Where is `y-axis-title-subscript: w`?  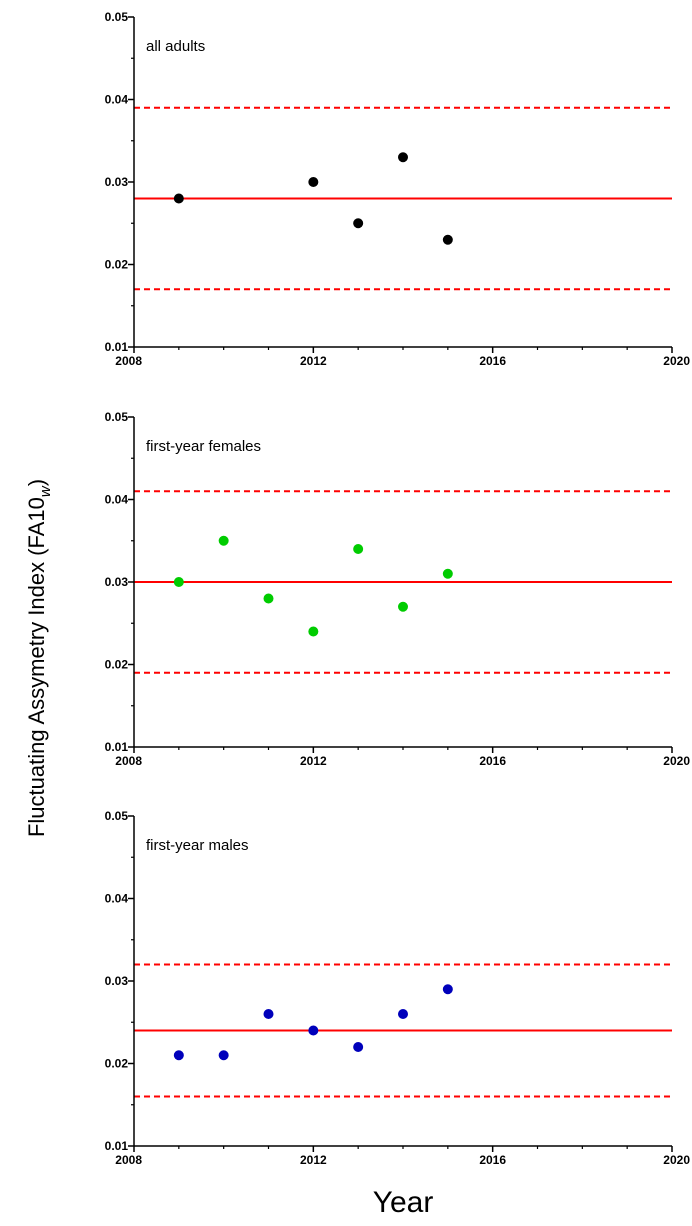 y-axis-title-subscript: w is located at coordinates (45, 491).